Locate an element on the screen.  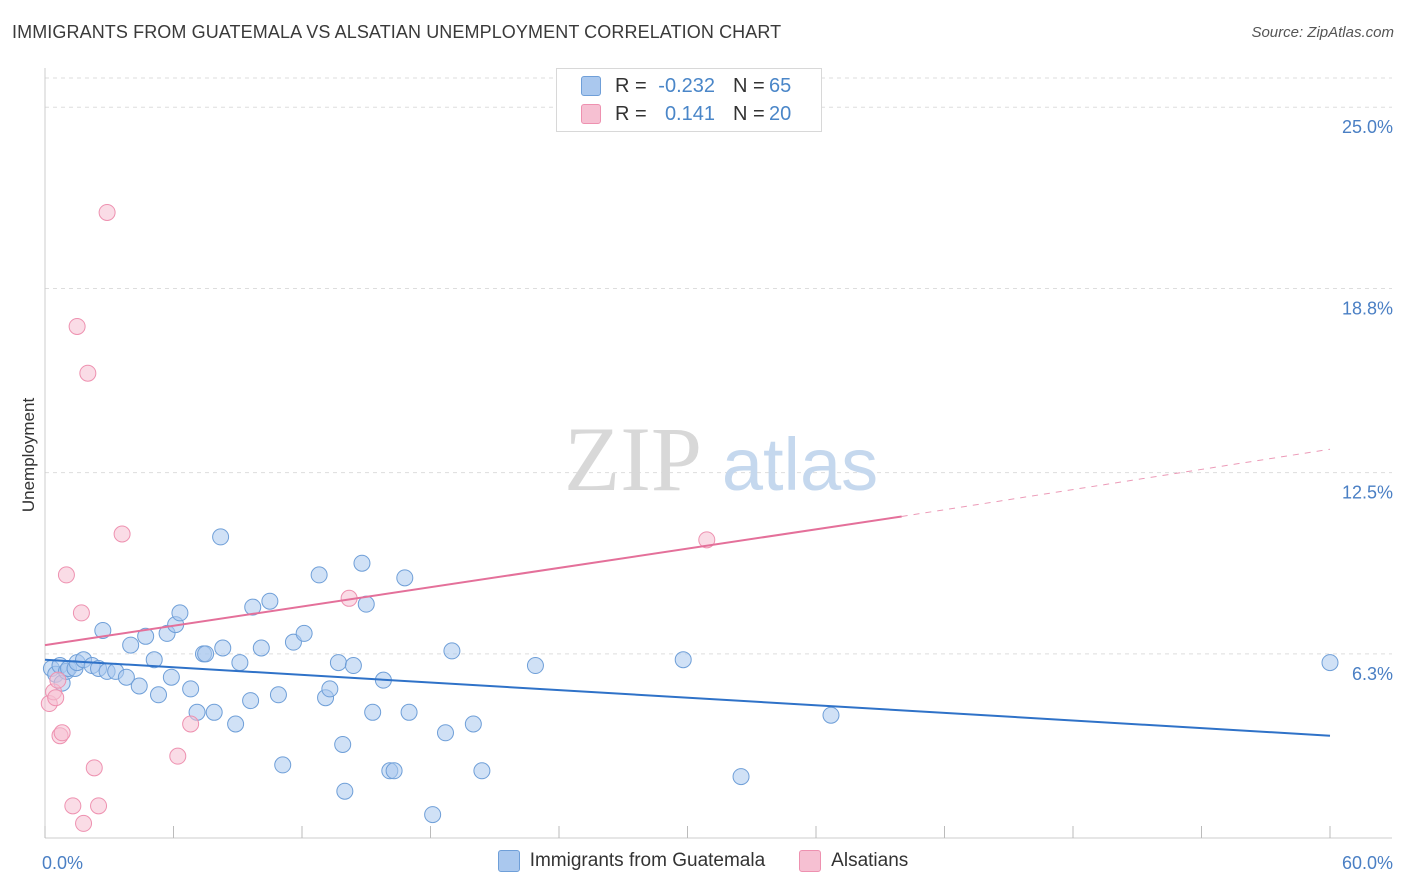
legend-row-guatemala: R = -0.232 N = 65 is located at coordinates (686, 86).